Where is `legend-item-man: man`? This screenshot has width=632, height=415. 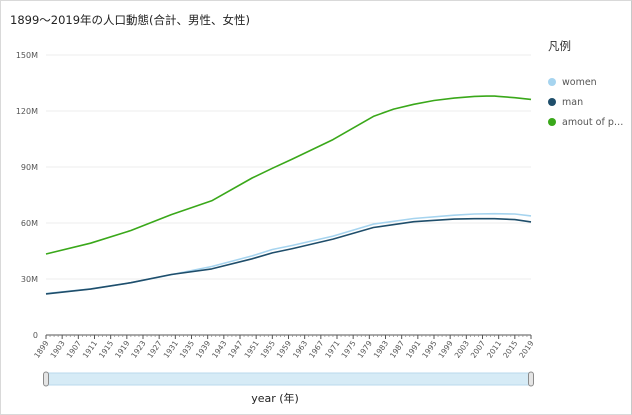 legend-item-man: man is located at coordinates (588, 102).